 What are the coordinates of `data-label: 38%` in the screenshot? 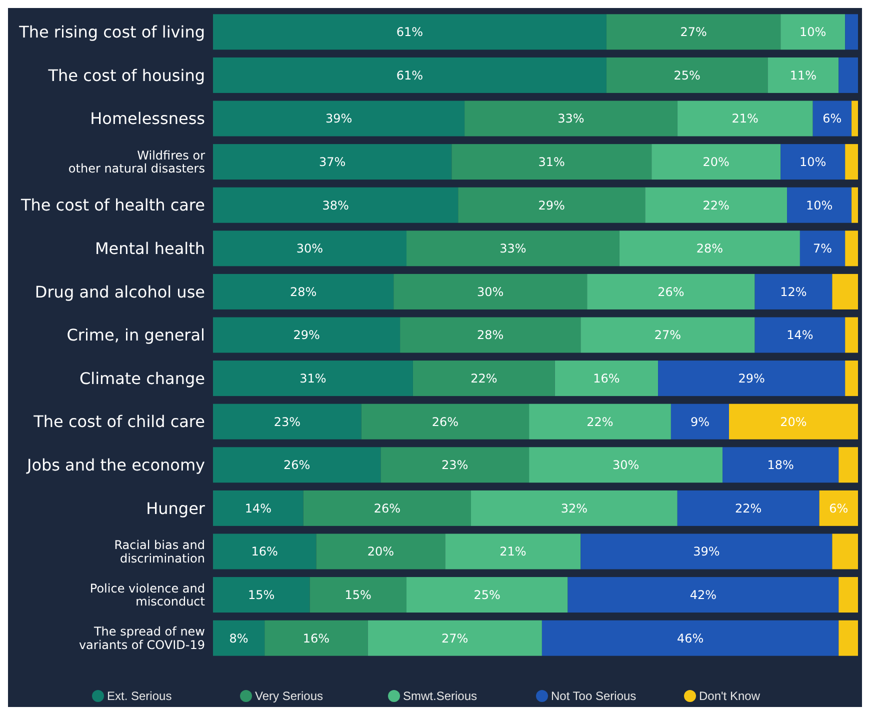 It's located at (335, 205).